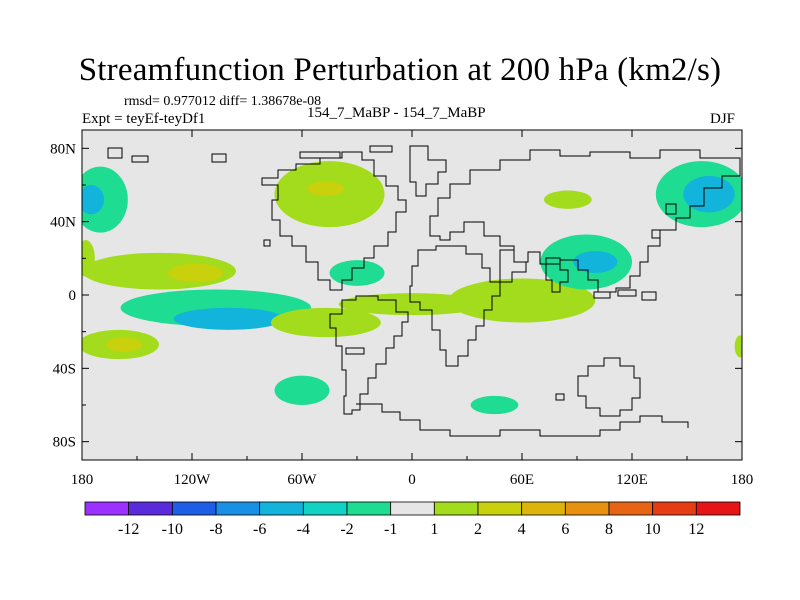  Describe the element at coordinates (412, 519) in the screenshot. I see `colorbar: -12 -10 -8 -6 -4 -2 -1 1 2 4 6 8 10 12` at that location.